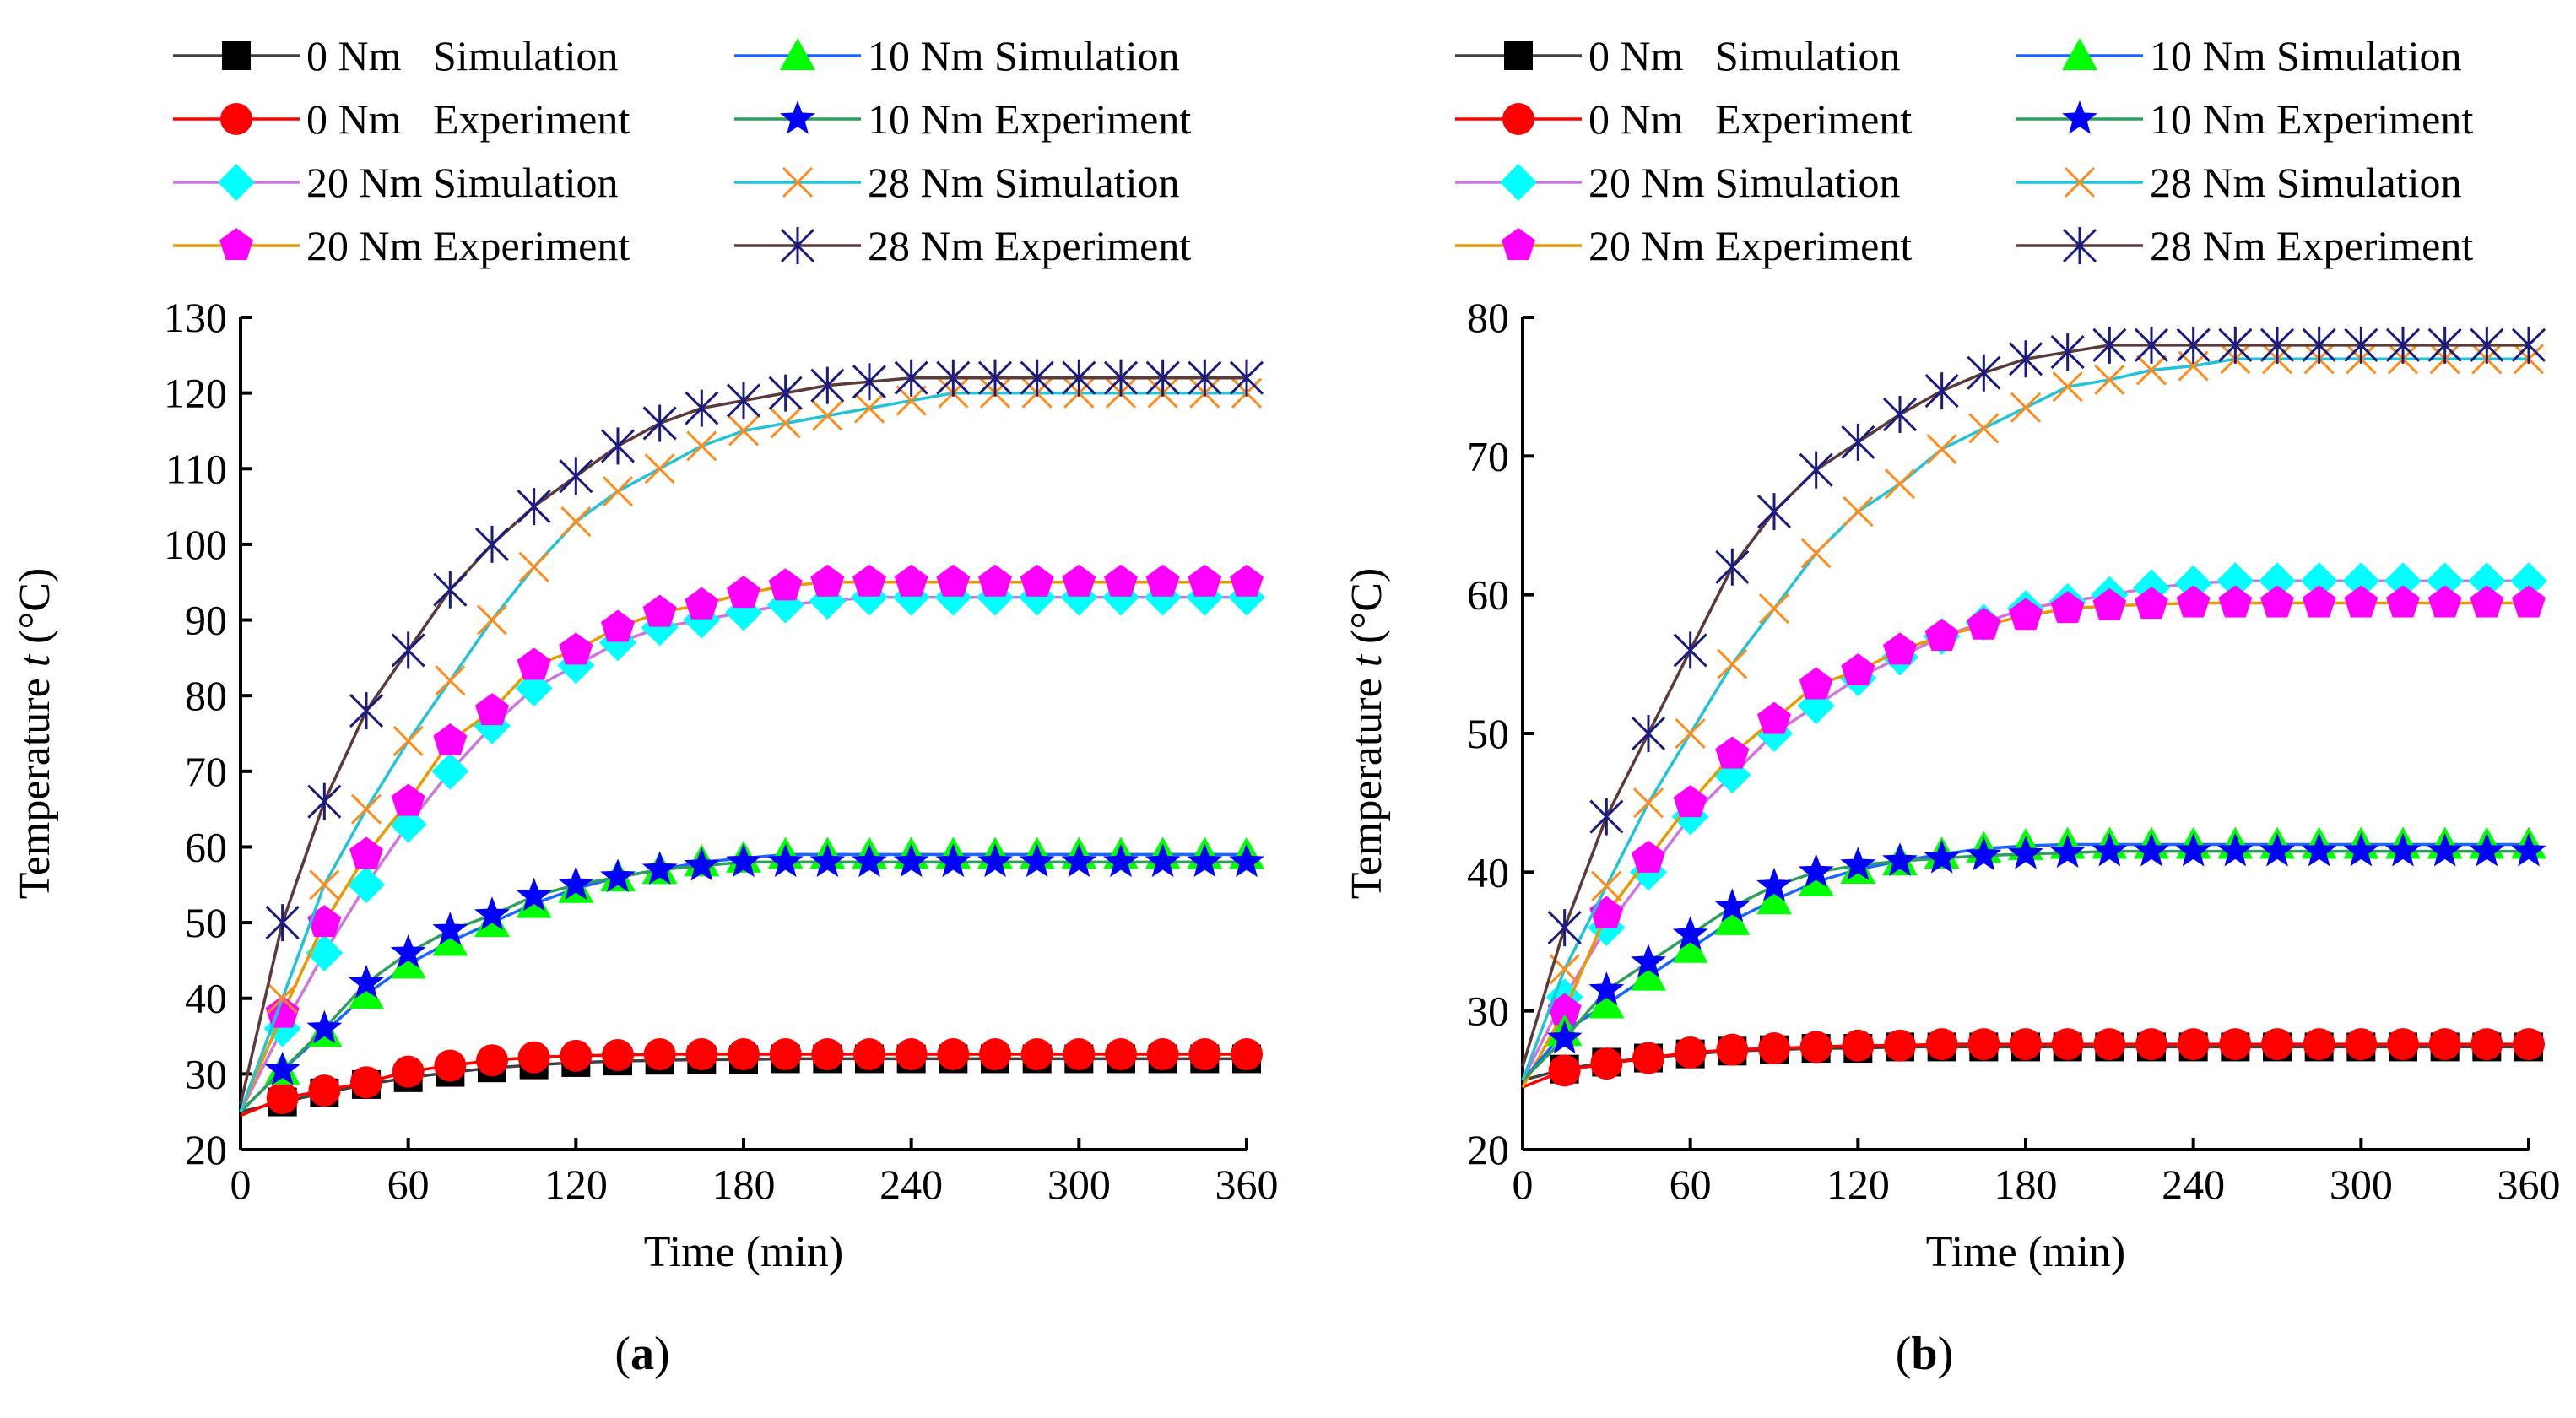  I want to click on legend-marker-square, so click(1518, 55).